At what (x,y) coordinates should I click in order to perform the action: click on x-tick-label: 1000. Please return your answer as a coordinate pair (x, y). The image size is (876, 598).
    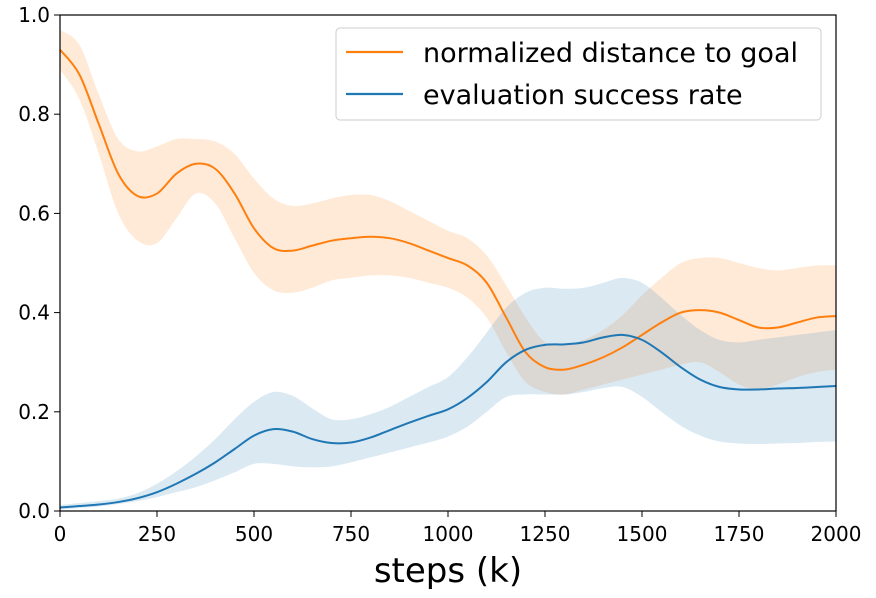
    Looking at the image, I should click on (448, 534).